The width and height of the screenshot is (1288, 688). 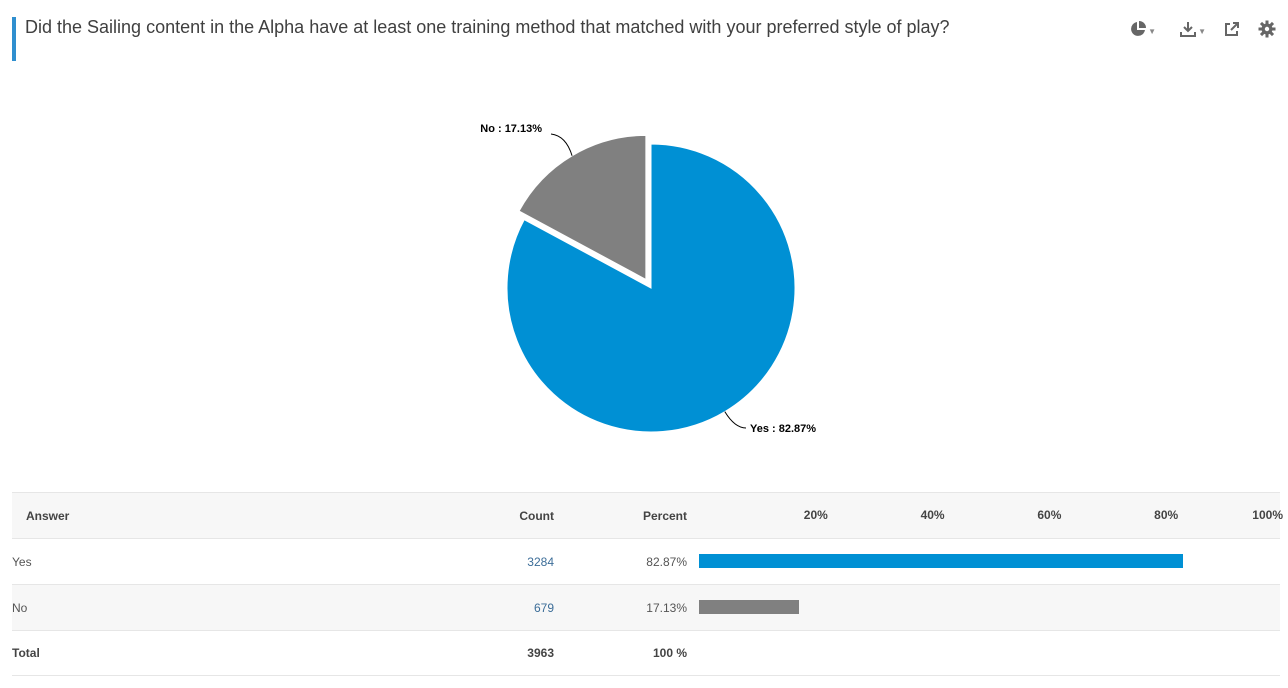 I want to click on answer-cell: Yes, so click(x=22, y=561).